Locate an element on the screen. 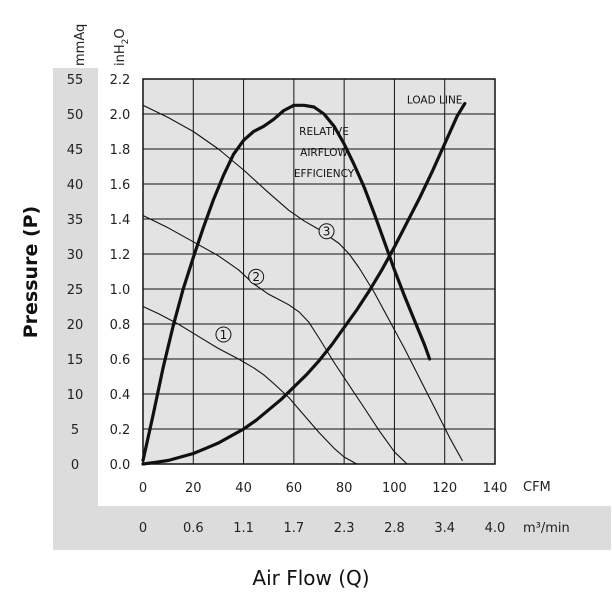 This screenshot has height=600, width=612. y-tick-mmAq: 25 is located at coordinates (75, 290).